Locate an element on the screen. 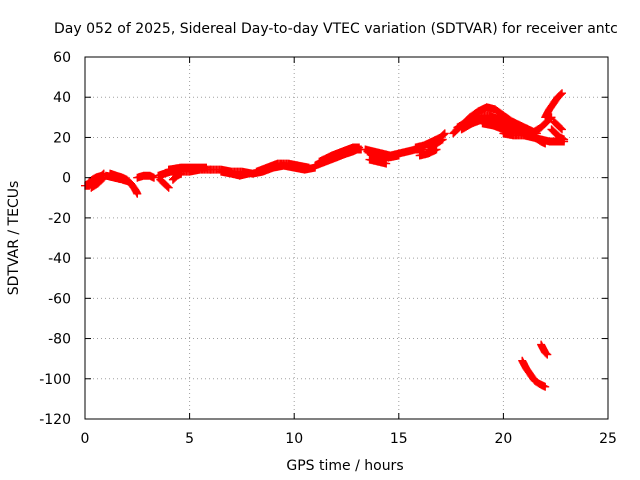 The image size is (640, 480). y-tick-label: 20 is located at coordinates (62, 138).